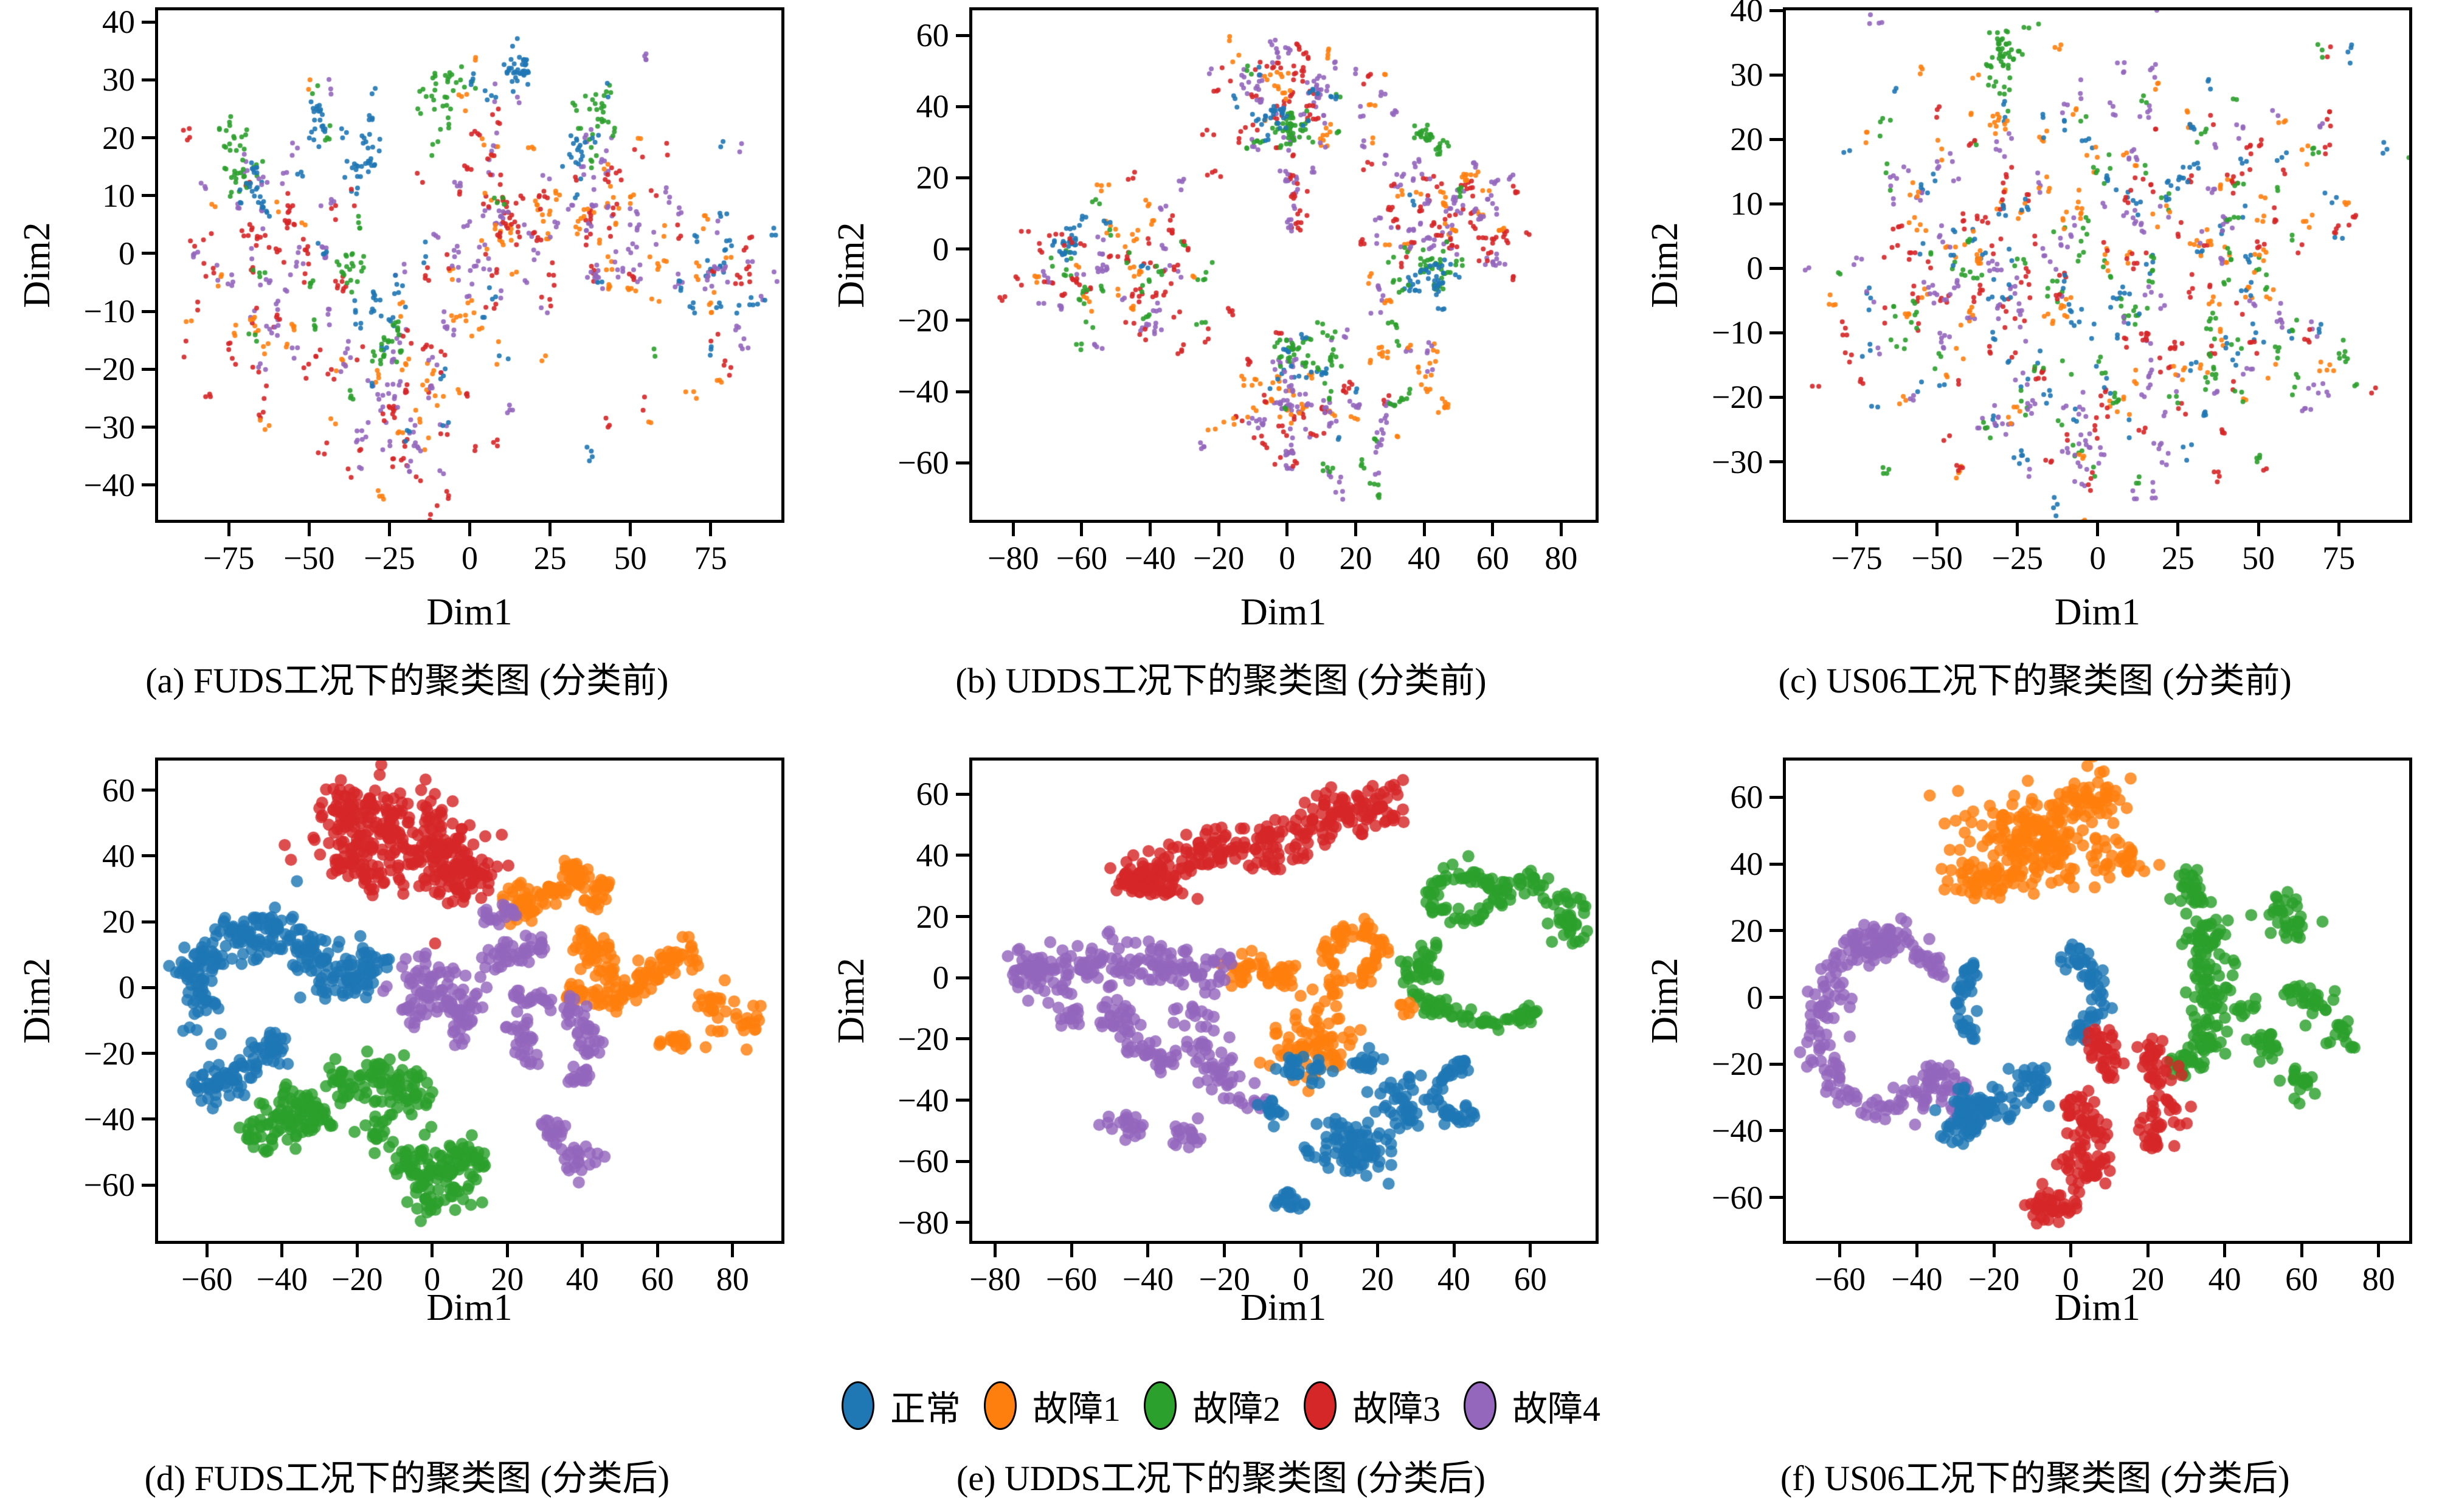 Image resolution: width=2442 pixels, height=1512 pixels. What do you see at coordinates (1556, 1409) in the screenshot?
I see `legend-label-fault4: 故障4` at bounding box center [1556, 1409].